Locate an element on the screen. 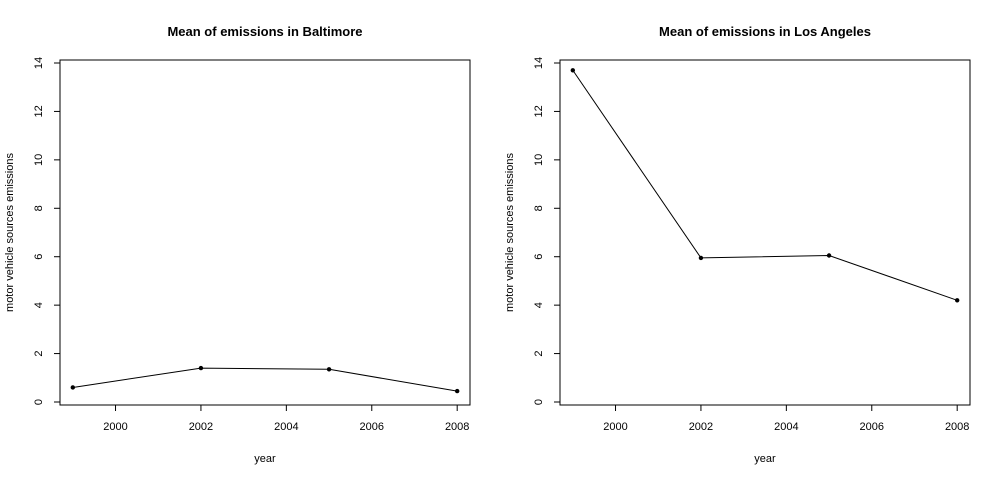 This screenshot has width=1000, height=480. chart-title: Mean of emissions in Los Angeles is located at coordinates (765, 31).